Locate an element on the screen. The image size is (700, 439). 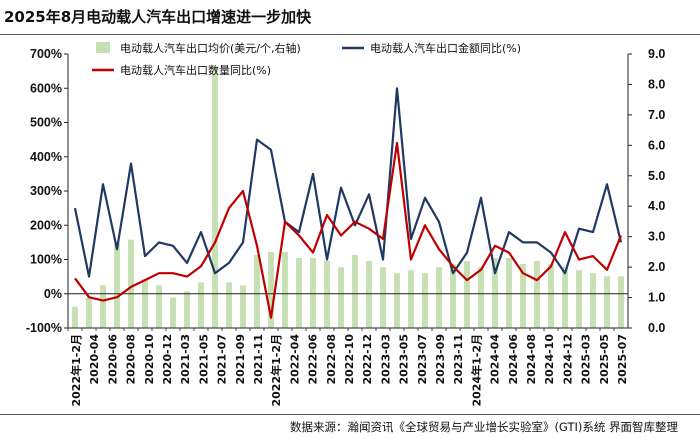
x-tick-label: 2023-07 is located at coordinates (422, 359).